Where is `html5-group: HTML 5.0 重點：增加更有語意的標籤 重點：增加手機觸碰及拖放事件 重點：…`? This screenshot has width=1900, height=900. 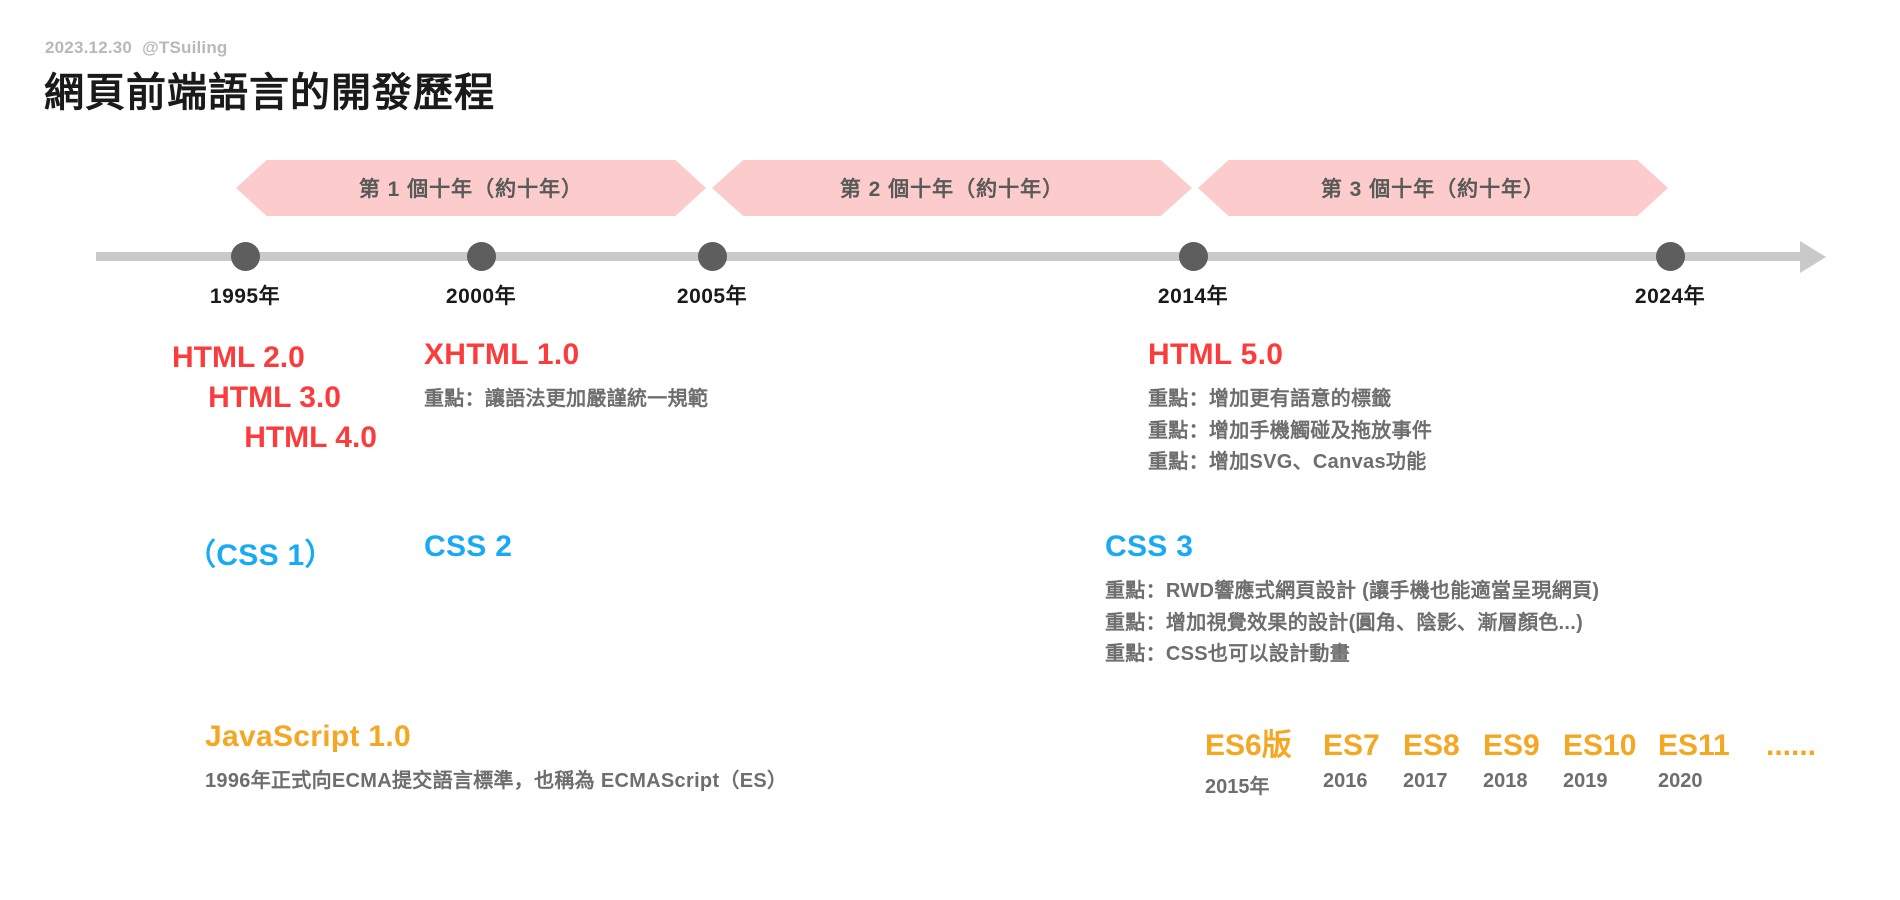 html5-group: HTML 5.0 重點：增加更有語意的標籤 重點：增加手機觸碰及拖放事件 重點：… is located at coordinates (1290, 408).